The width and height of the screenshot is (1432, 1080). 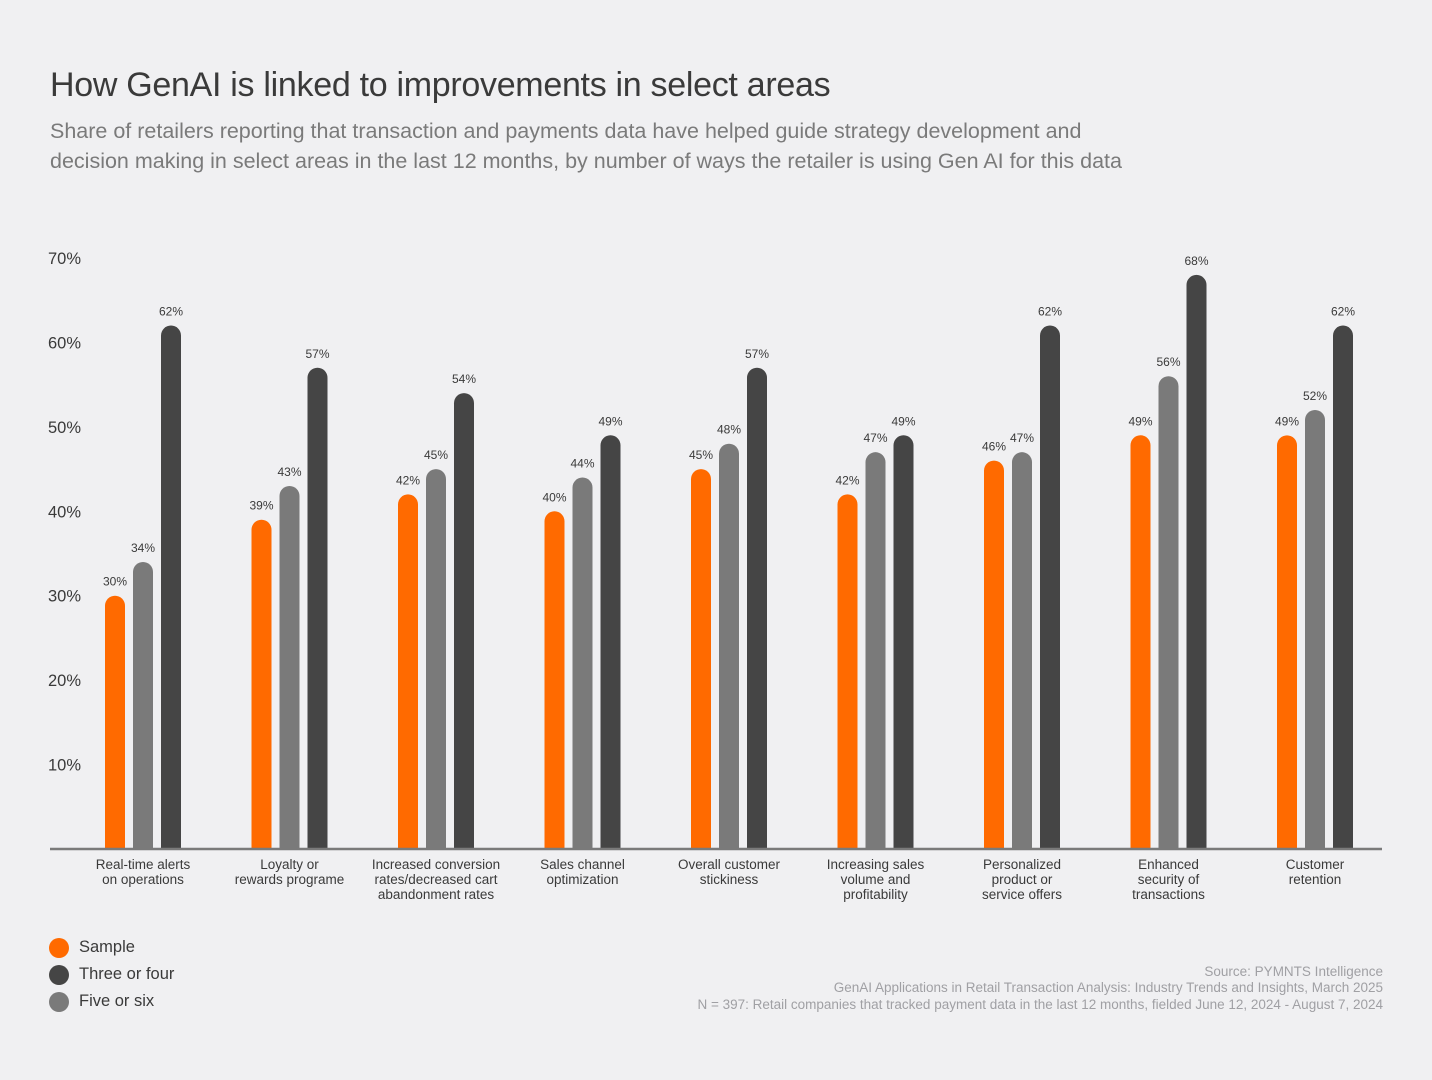 I want to click on y-tick-label: 20%, so click(x=64, y=681).